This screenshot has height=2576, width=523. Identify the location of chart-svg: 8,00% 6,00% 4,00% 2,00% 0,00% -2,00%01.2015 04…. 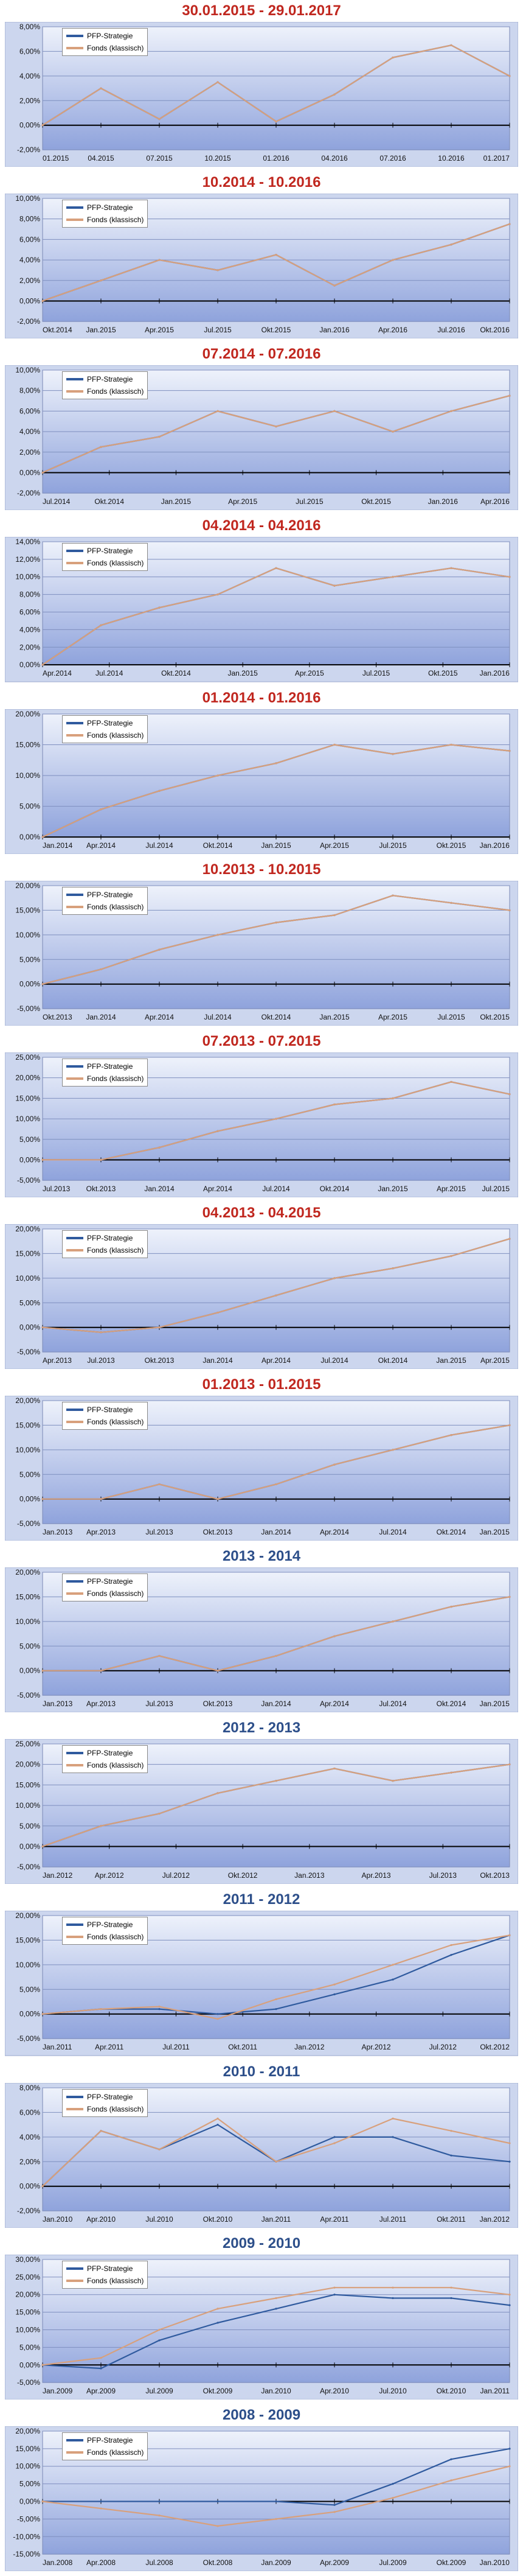
(261, 94).